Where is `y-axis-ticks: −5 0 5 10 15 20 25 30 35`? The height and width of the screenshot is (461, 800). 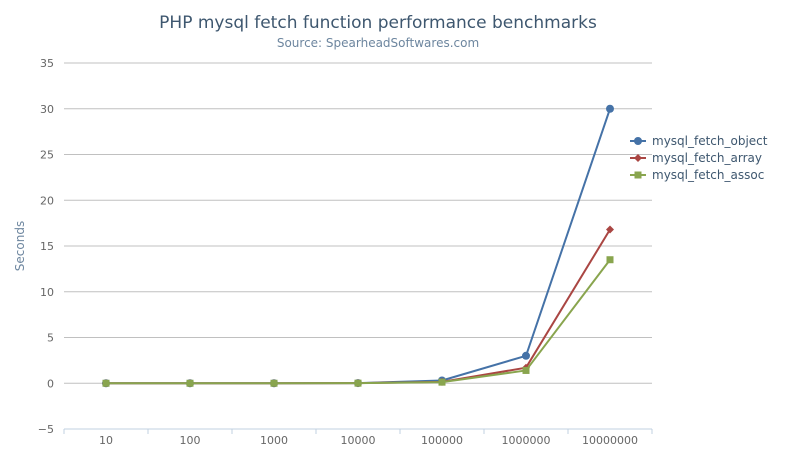
y-axis-ticks: −5 0 5 10 15 20 25 30 35 is located at coordinates (46, 246).